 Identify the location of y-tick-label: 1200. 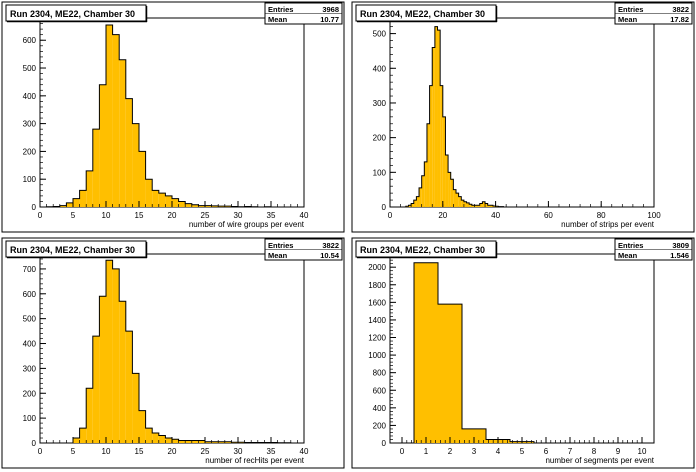
(377, 338).